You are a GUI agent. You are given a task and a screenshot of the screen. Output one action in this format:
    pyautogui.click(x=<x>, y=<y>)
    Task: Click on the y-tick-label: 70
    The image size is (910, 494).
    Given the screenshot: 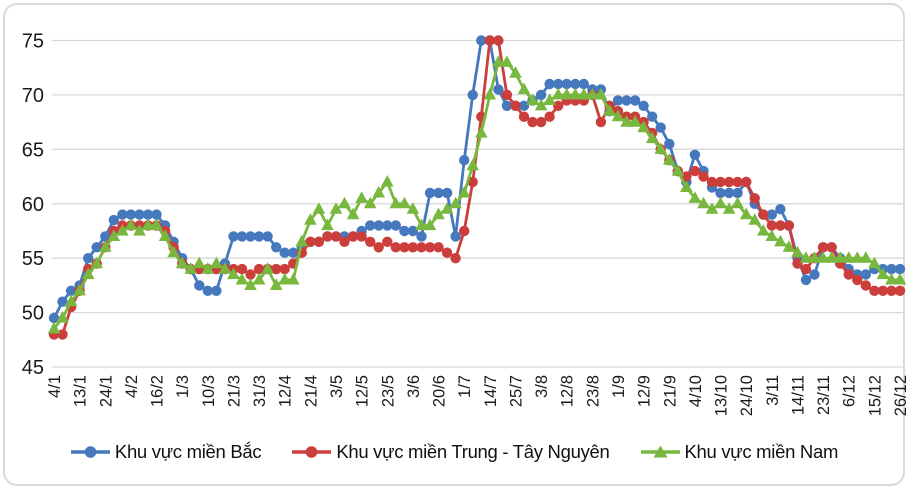 What is the action you would take?
    pyautogui.click(x=33, y=96)
    